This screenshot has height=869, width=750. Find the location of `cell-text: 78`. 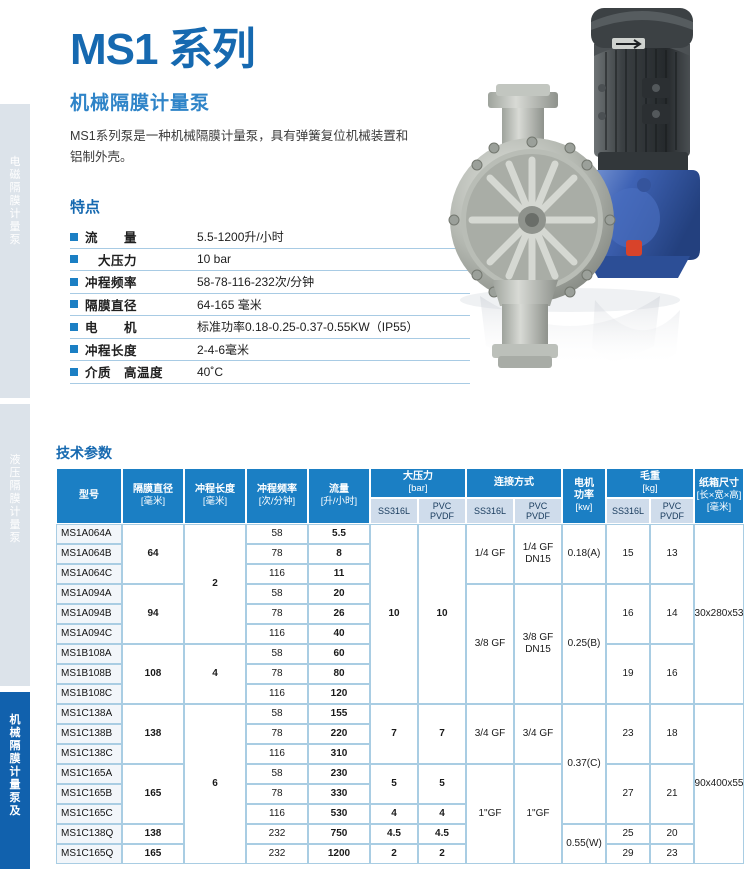

cell-text: 78 is located at coordinates (277, 673).